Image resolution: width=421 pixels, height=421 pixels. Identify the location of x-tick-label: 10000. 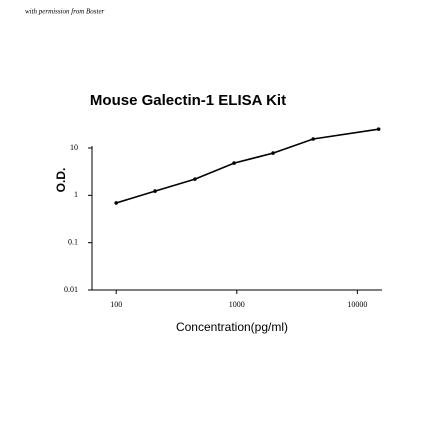
(357, 304).